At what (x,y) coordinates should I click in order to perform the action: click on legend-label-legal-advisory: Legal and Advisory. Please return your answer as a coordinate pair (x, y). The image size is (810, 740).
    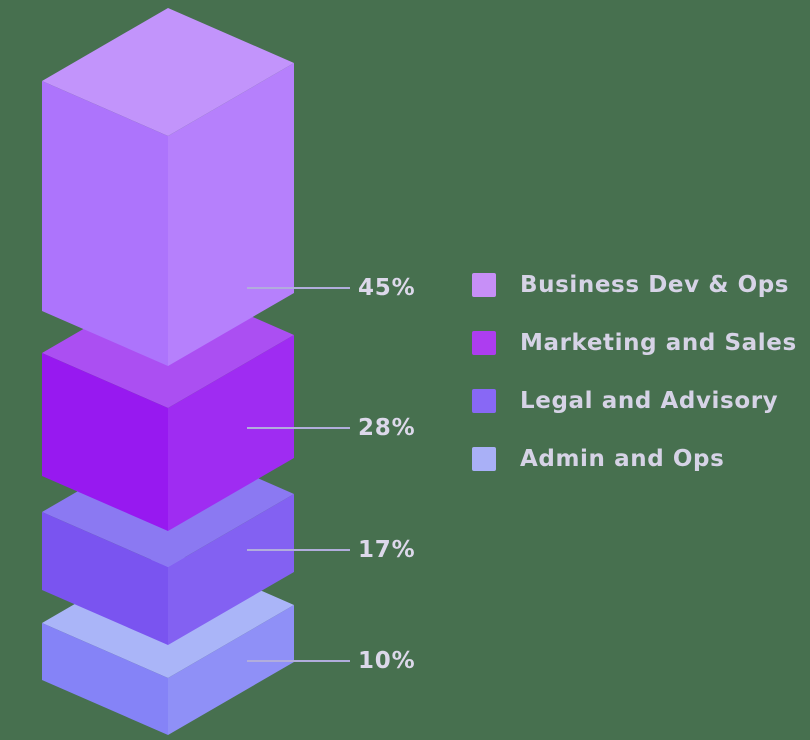
    Looking at the image, I should click on (649, 401).